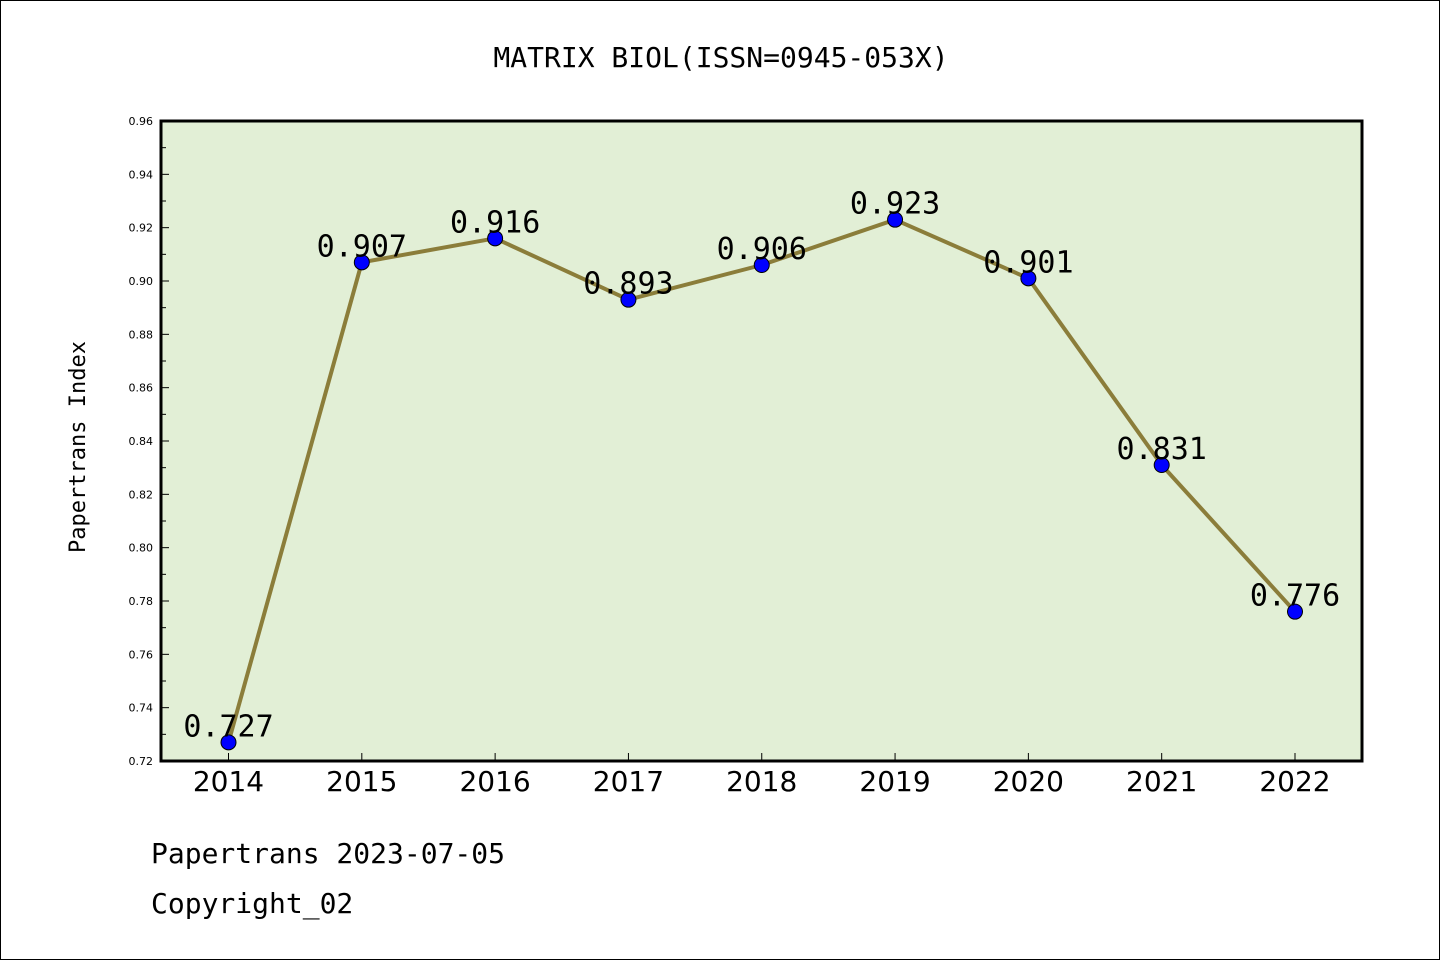 This screenshot has height=961, width=1440. I want to click on x-tick-label: 2015, so click(361, 781).